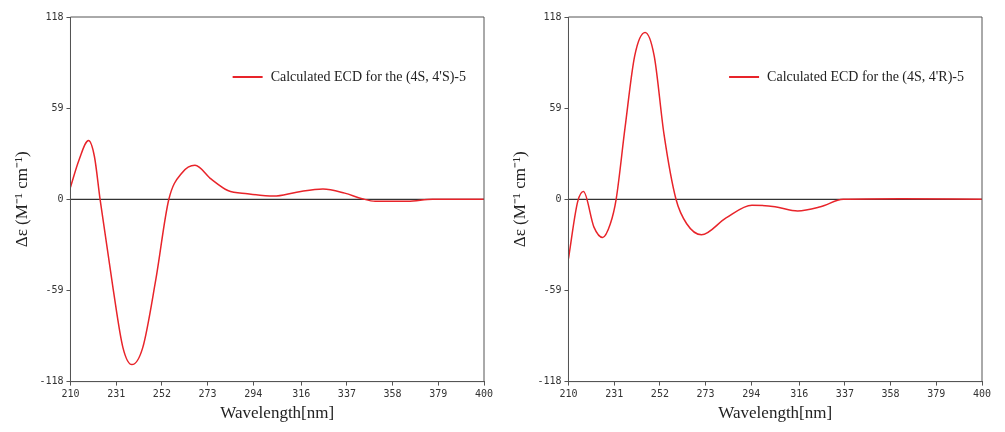 This screenshot has width=1005, height=432. Describe the element at coordinates (866, 76) in the screenshot. I see `legend-label: Calculated ECD for the (4S, 4'R)-5` at that location.